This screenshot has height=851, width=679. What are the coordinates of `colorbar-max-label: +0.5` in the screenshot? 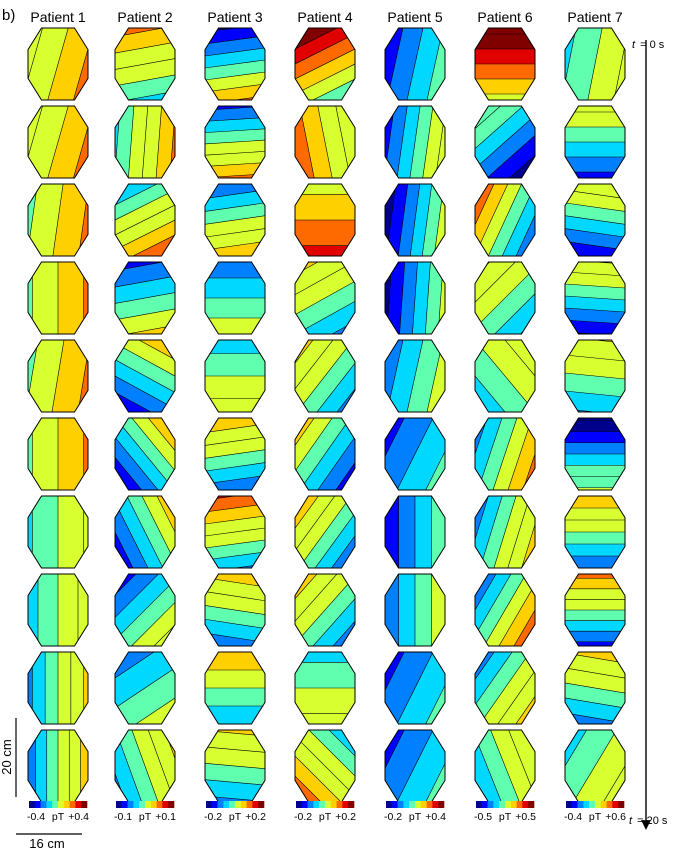 It's located at (525, 817).